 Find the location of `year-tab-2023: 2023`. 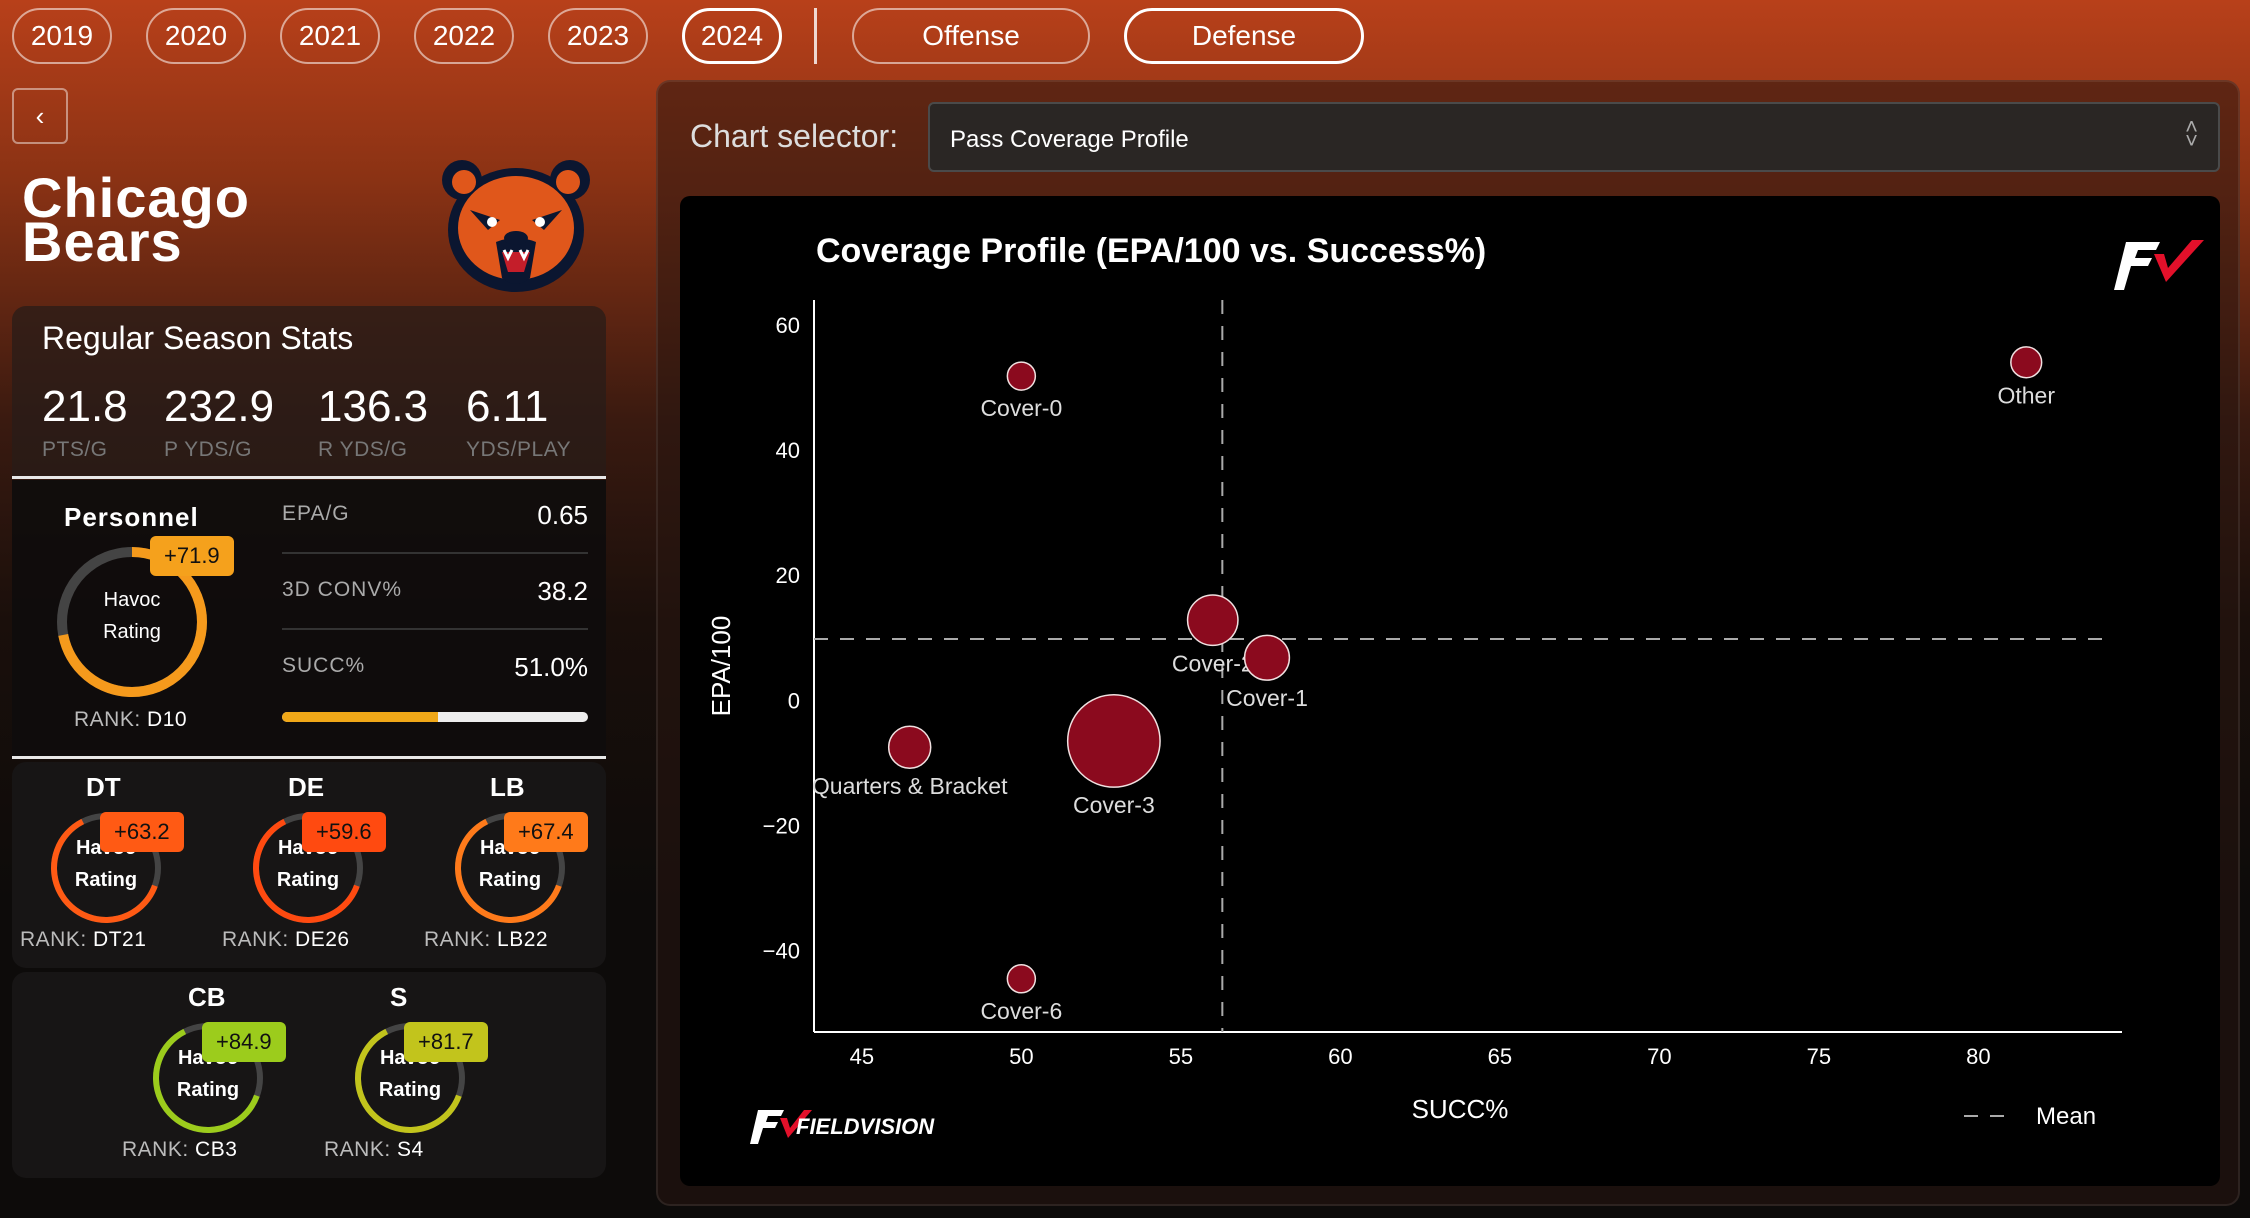

year-tab-2023: 2023 is located at coordinates (598, 36).